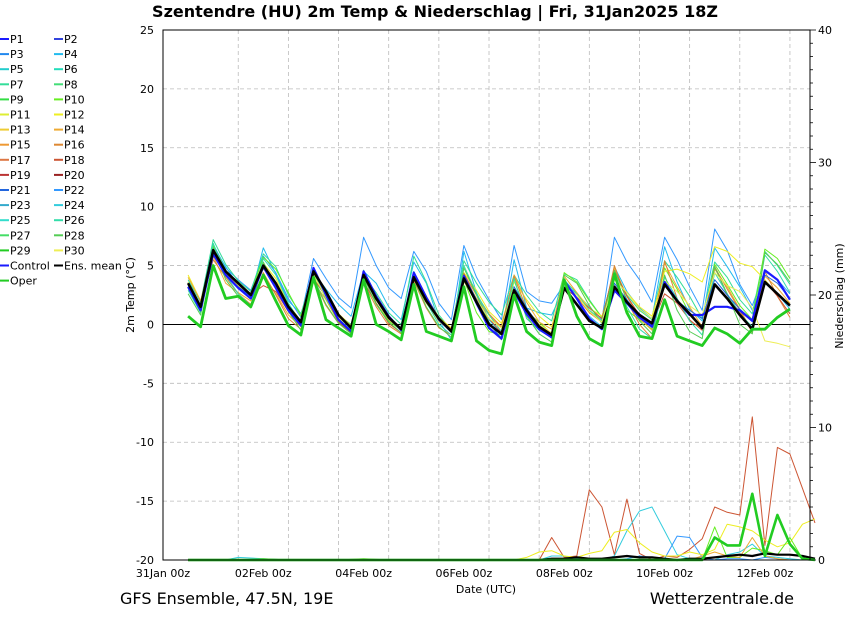 The height and width of the screenshot is (620, 850). Describe the element at coordinates (23, 281) in the screenshot. I see `legend-label: Oper` at that location.